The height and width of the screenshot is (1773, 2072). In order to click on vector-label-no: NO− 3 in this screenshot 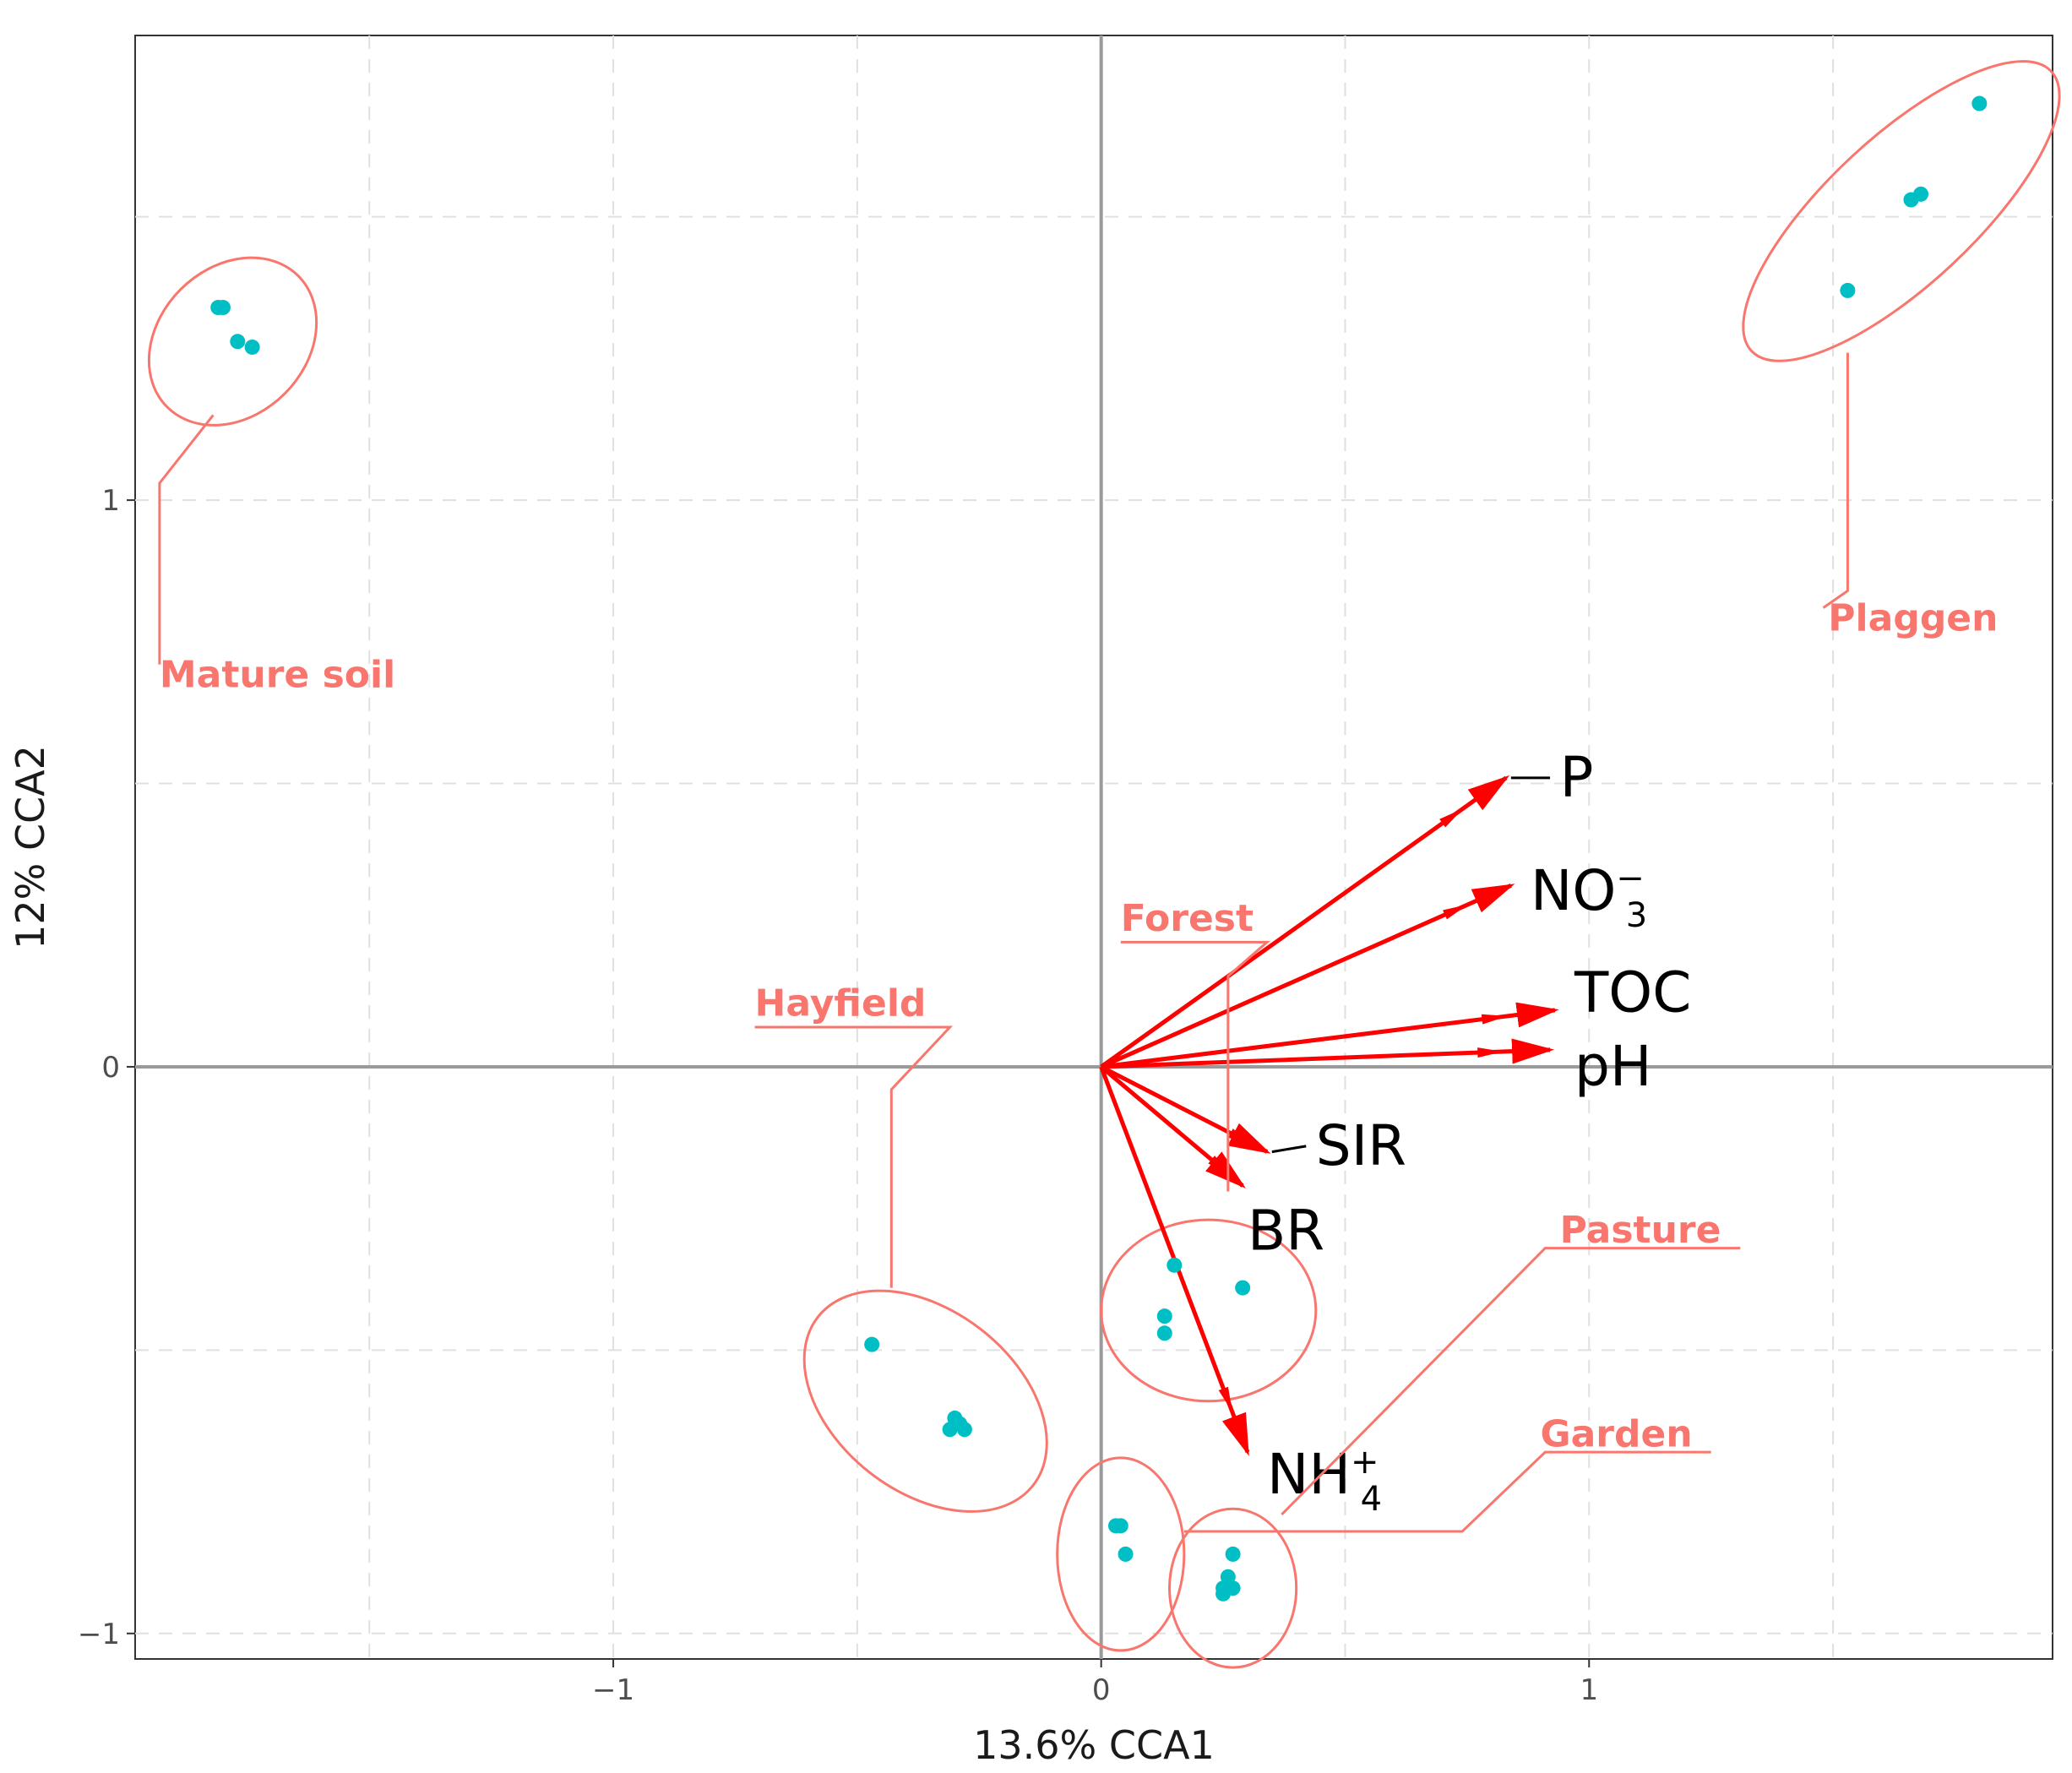, I will do `click(1589, 897)`.